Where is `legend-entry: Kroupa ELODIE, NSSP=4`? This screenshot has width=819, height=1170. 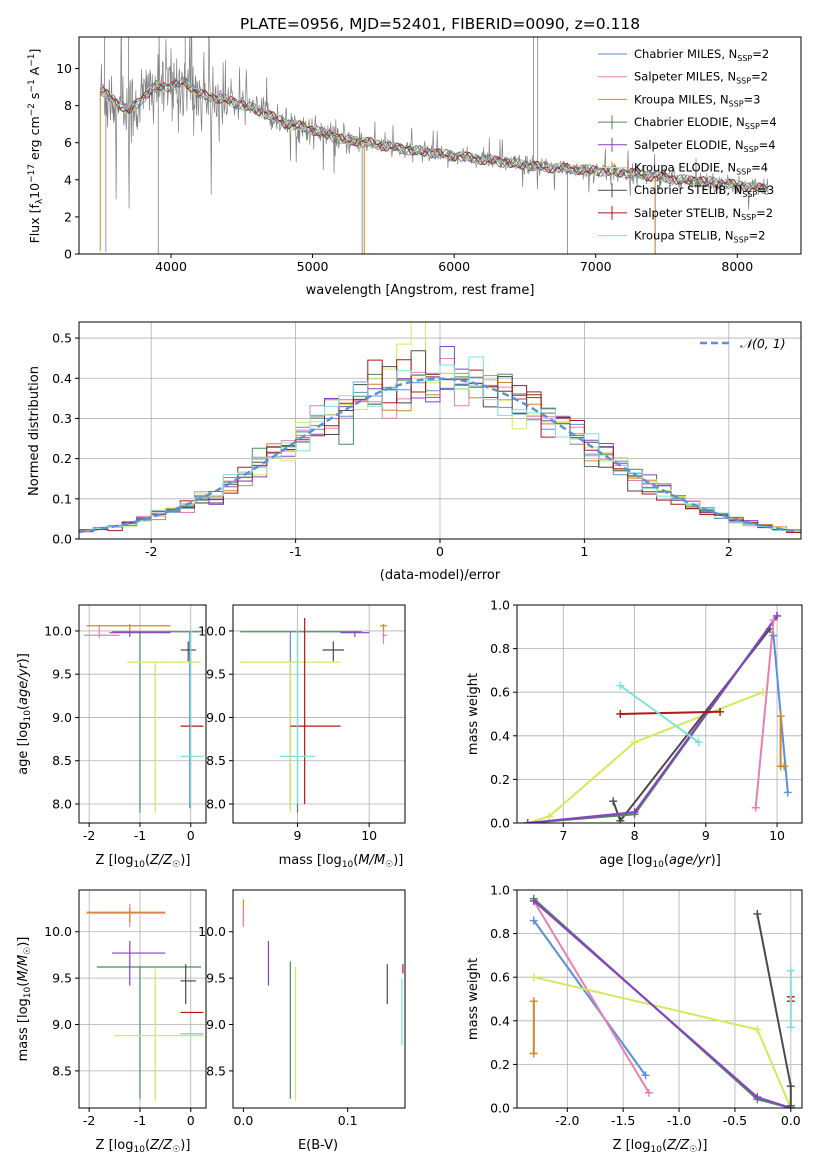 legend-entry: Kroupa ELODIE, NSSP=4 is located at coordinates (701, 169).